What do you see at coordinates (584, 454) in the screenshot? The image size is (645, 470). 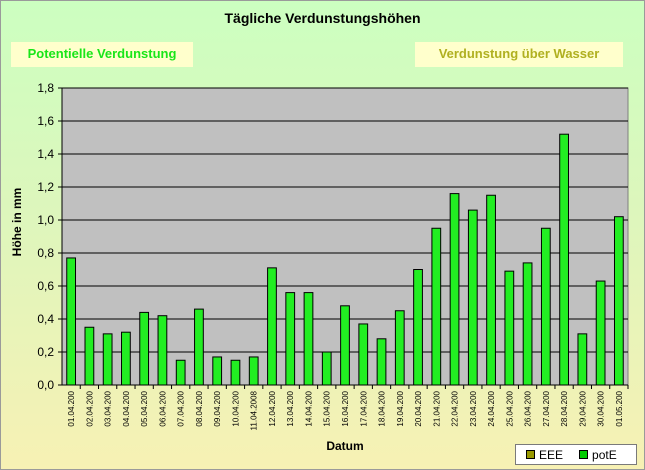 I see `legend-swatch-pote` at bounding box center [584, 454].